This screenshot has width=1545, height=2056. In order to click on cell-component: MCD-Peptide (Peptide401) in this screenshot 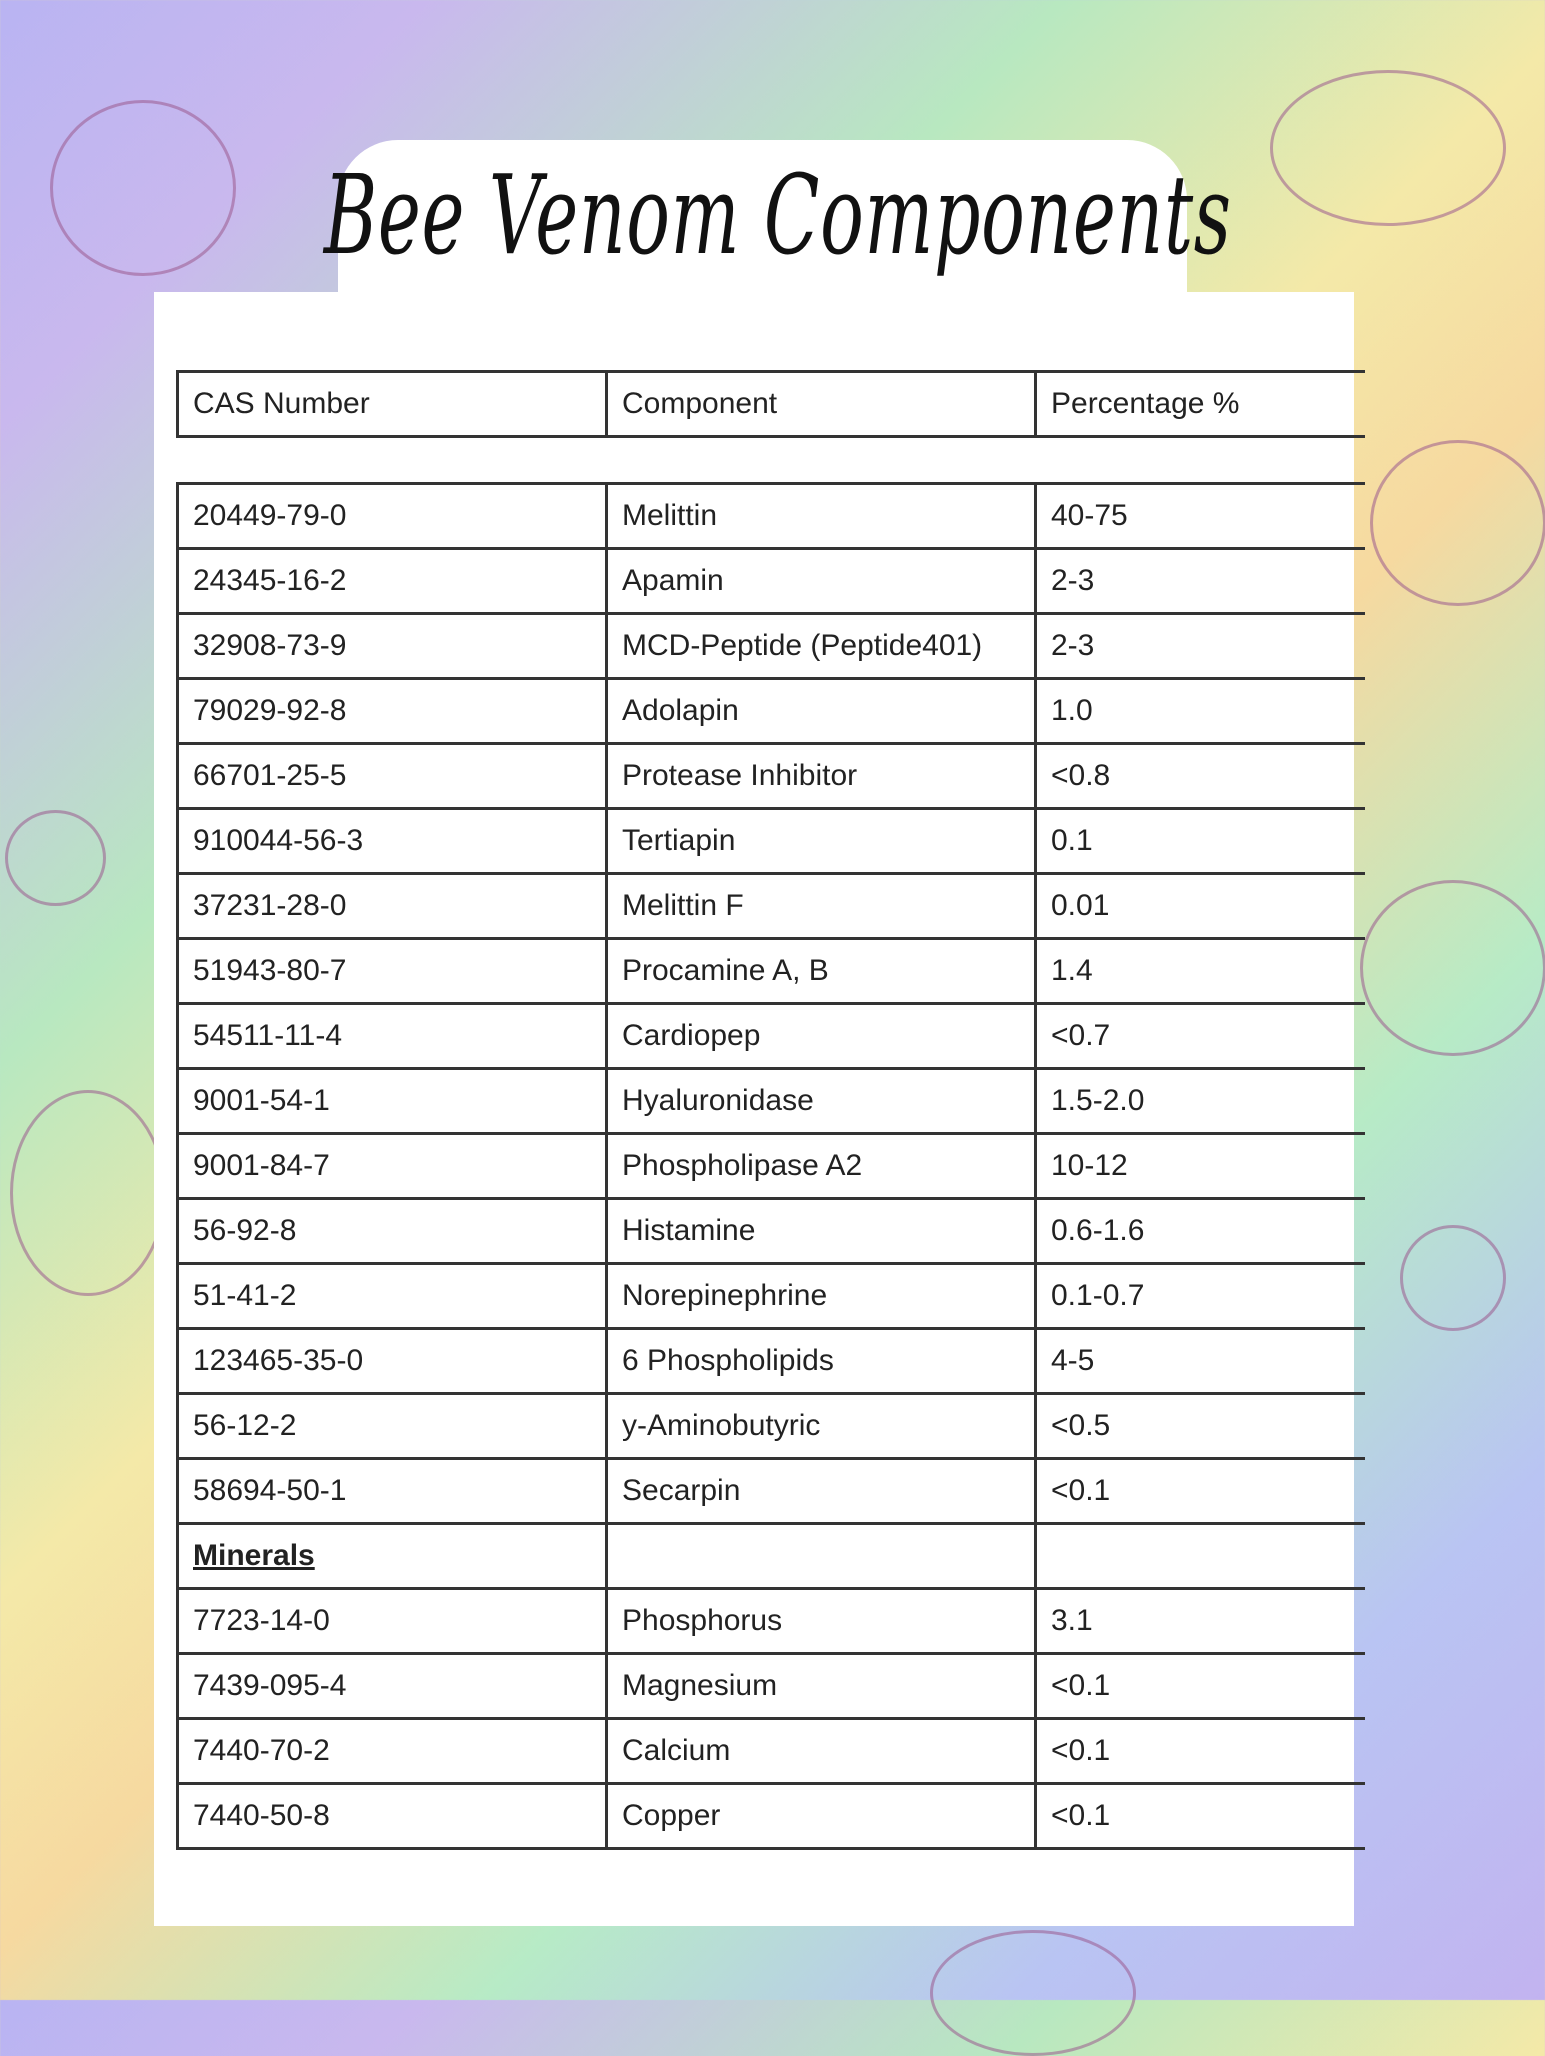, I will do `click(821, 646)`.